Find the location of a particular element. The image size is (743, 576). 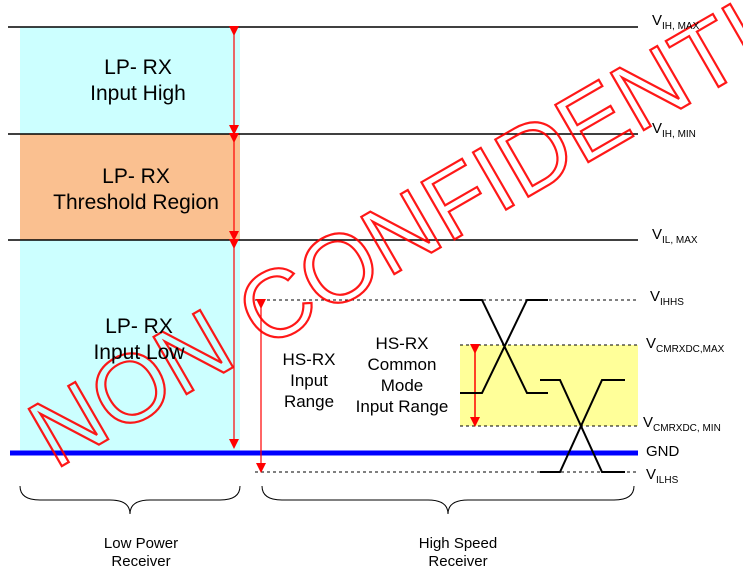

lp-input-low-label: LP- RX Input Low is located at coordinates (139, 339).